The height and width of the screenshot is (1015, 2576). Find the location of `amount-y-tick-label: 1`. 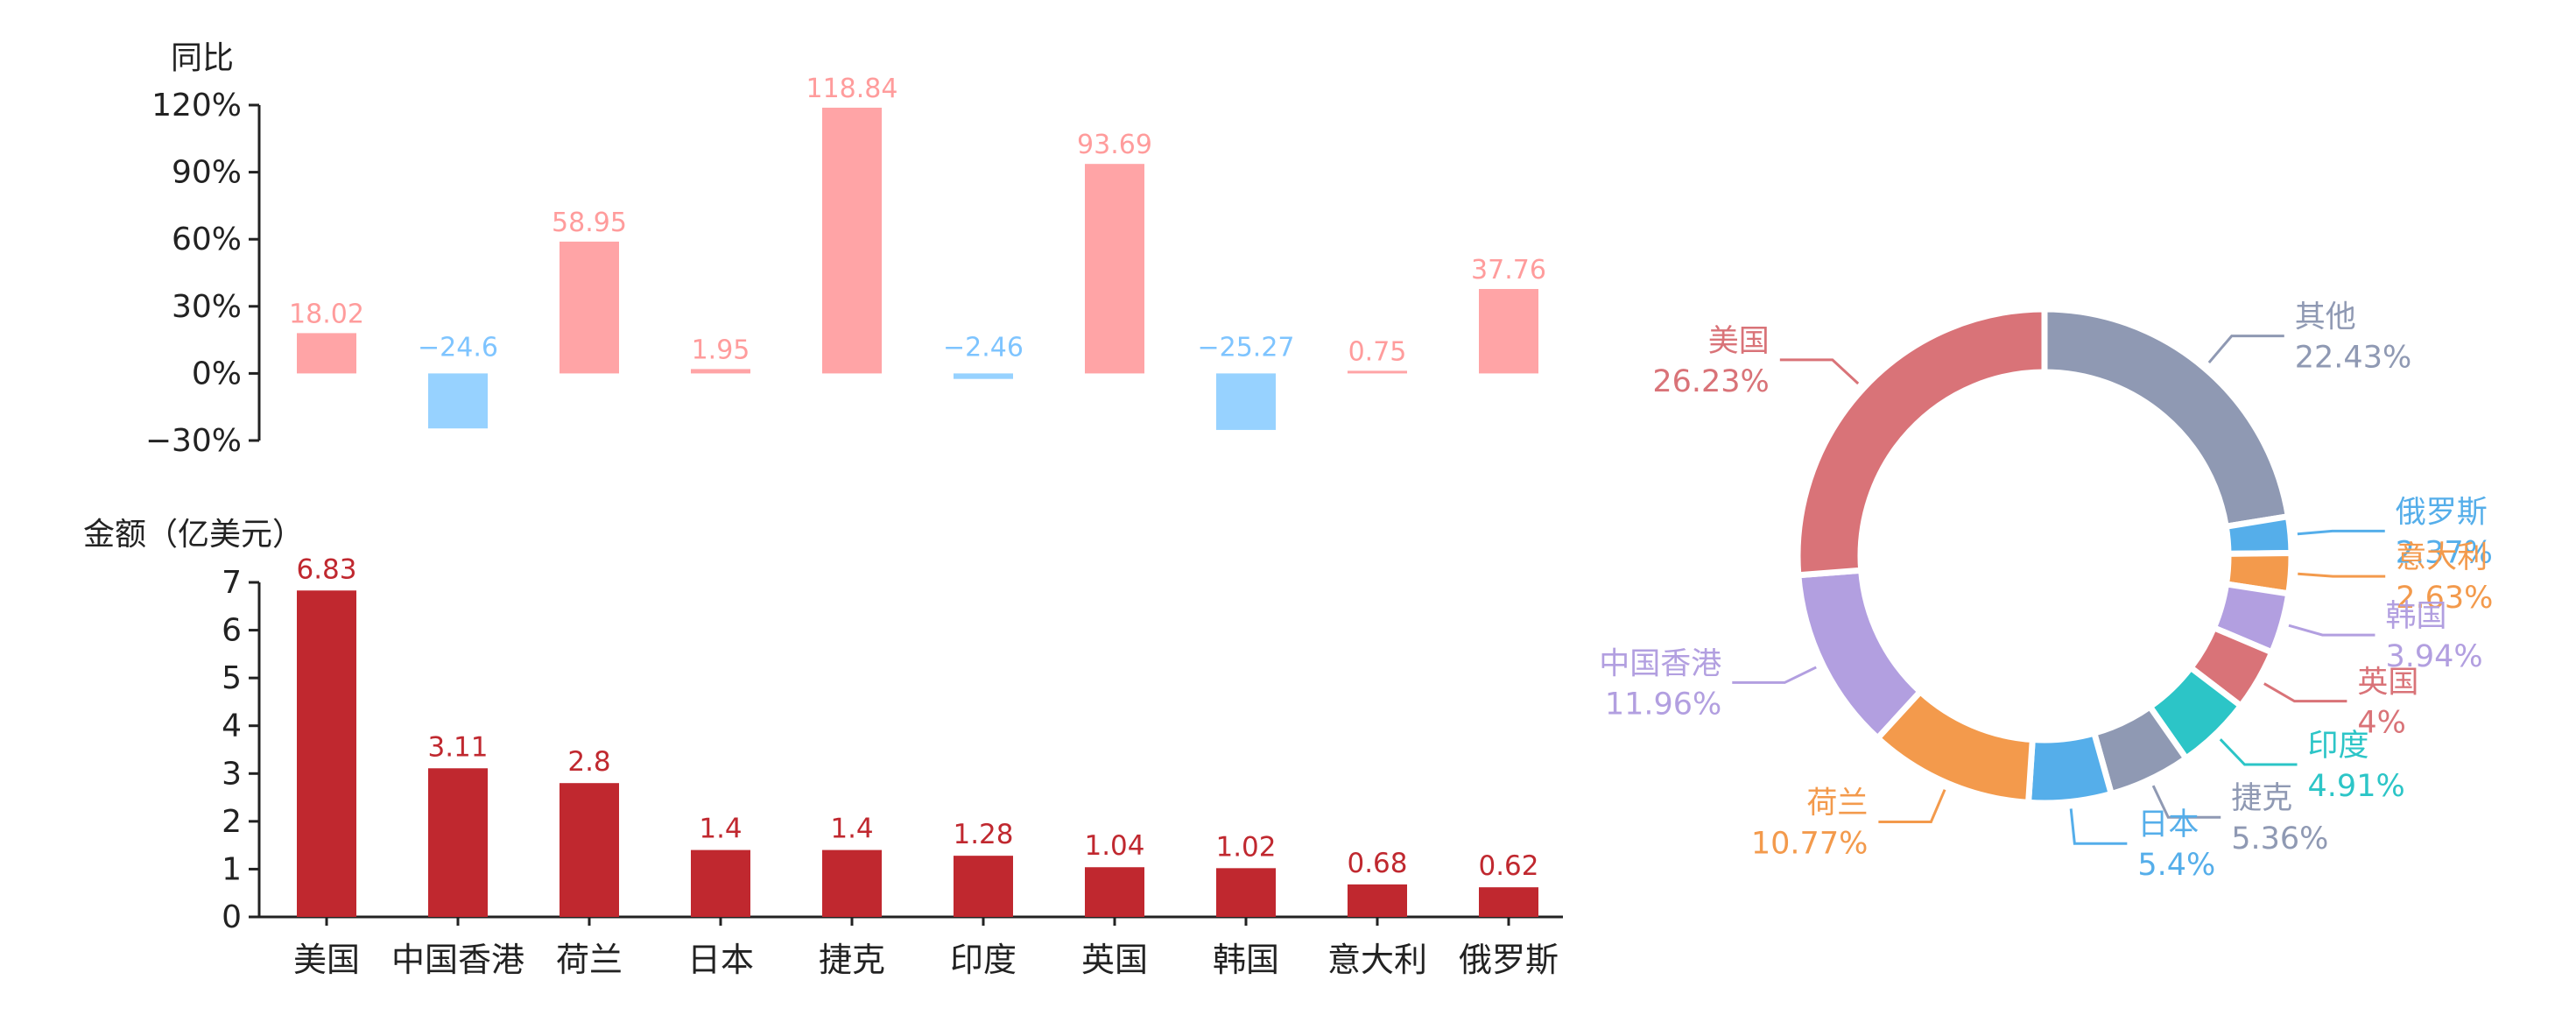

amount-y-tick-label: 1 is located at coordinates (232, 869).